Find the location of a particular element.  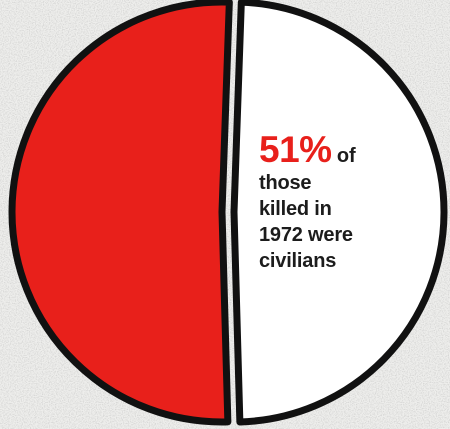

annotation-line-3: 1972 were is located at coordinates (306, 235).